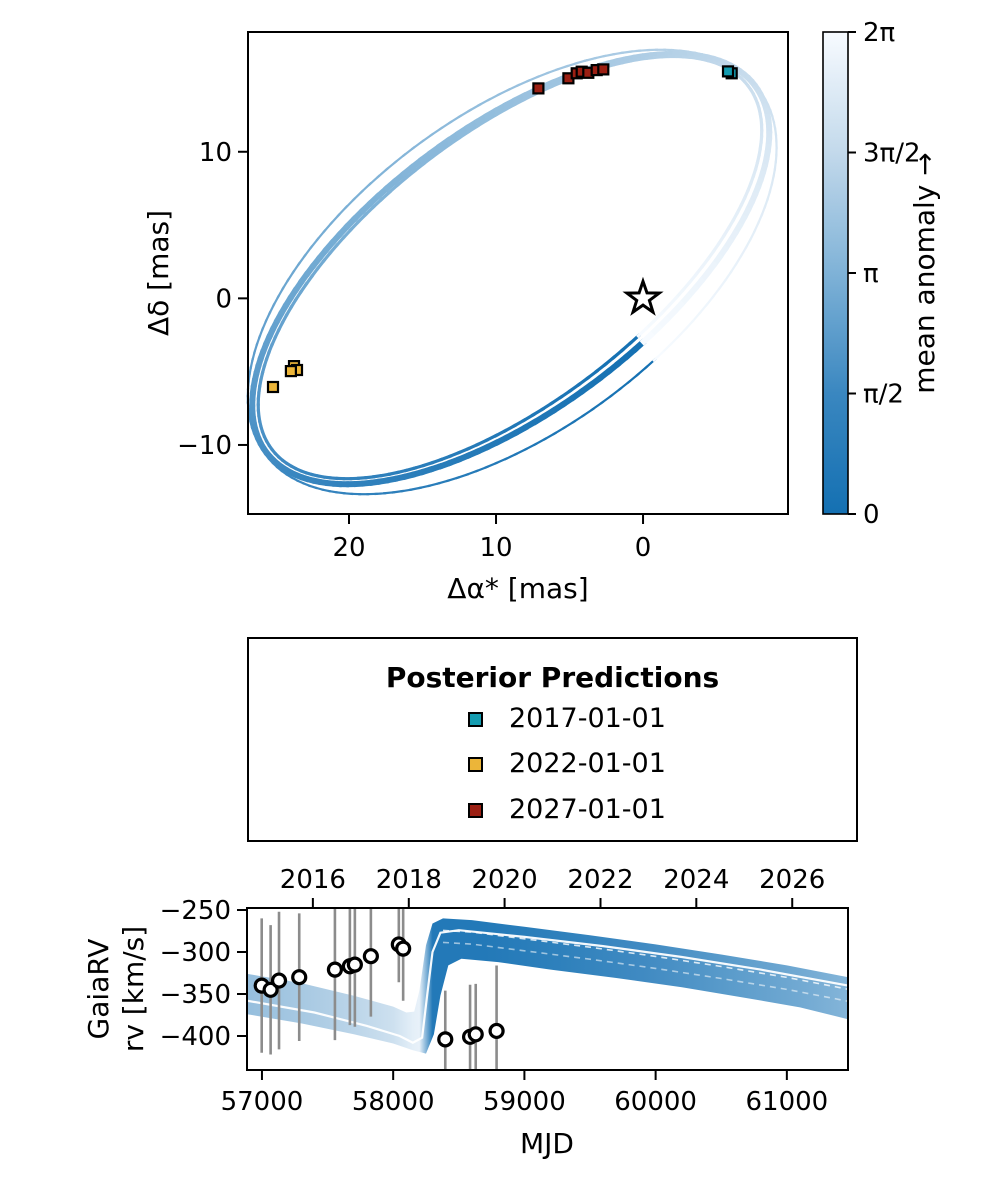  Describe the element at coordinates (409, 880) in the screenshot. I see `rv-year-tick-label: 2018` at that location.